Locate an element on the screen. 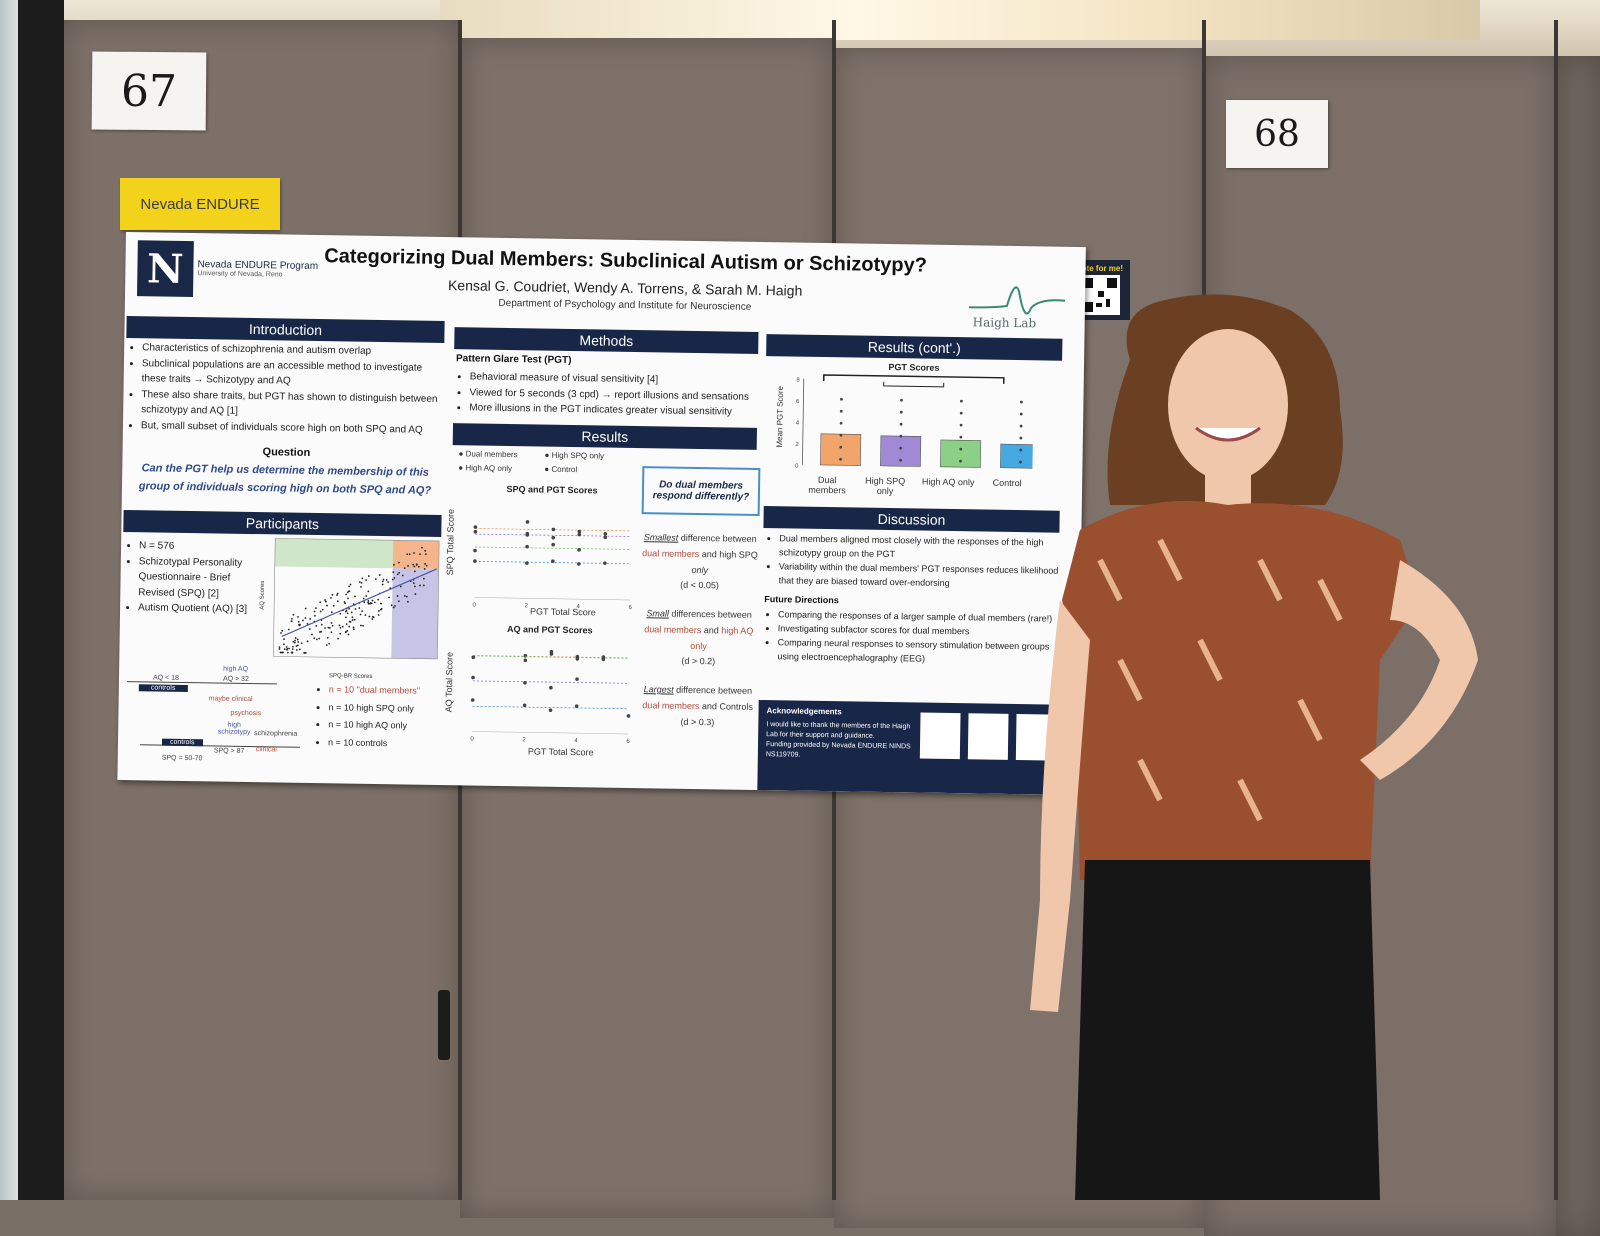 The width and height of the screenshot is (1600, 1236). aq-pgt-scatter: 0 2 4 6 is located at coordinates (550, 696).